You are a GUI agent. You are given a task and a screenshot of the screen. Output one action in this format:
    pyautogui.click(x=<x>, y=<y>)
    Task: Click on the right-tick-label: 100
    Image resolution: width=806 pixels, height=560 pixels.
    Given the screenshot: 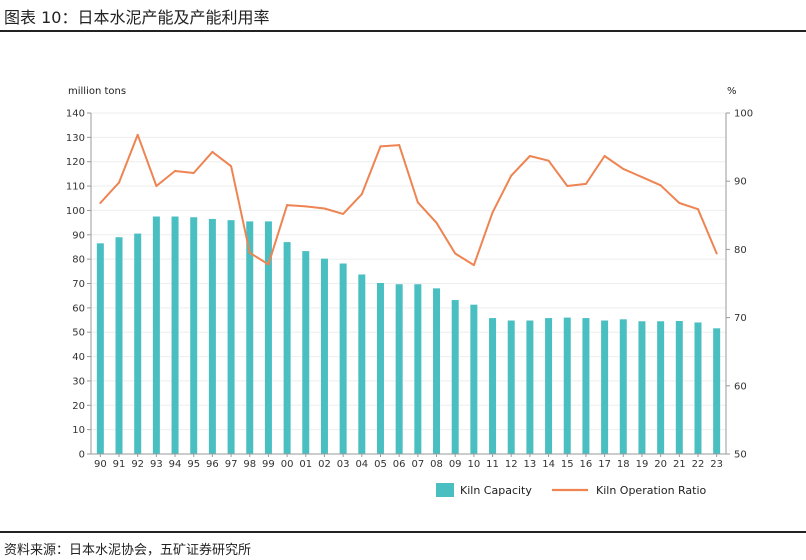 What is the action you would take?
    pyautogui.click(x=743, y=114)
    